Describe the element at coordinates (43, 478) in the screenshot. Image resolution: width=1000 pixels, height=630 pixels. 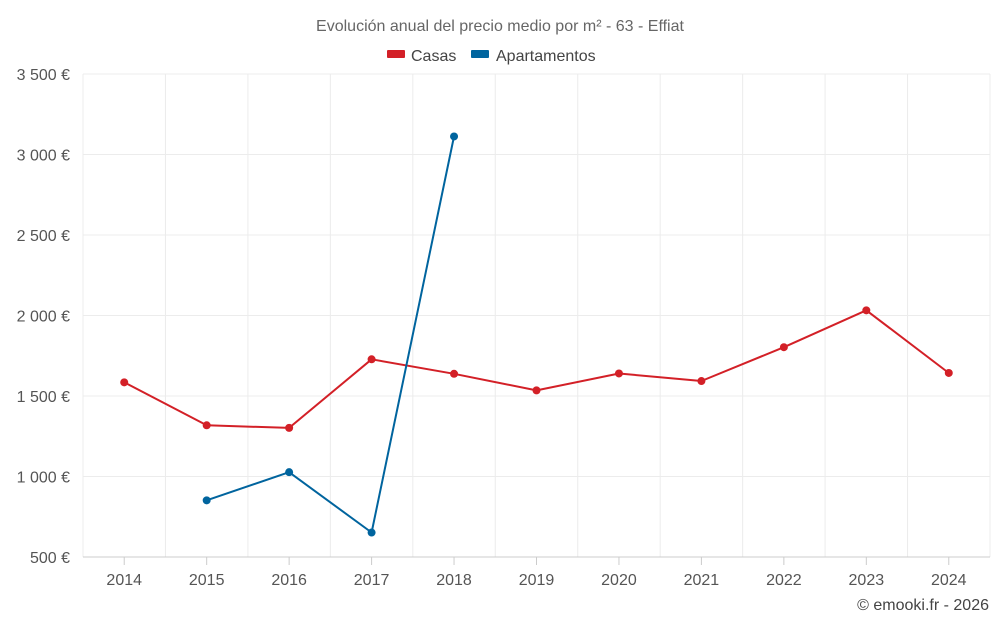
I see `y-tick-label: 1 000 €` at that location.